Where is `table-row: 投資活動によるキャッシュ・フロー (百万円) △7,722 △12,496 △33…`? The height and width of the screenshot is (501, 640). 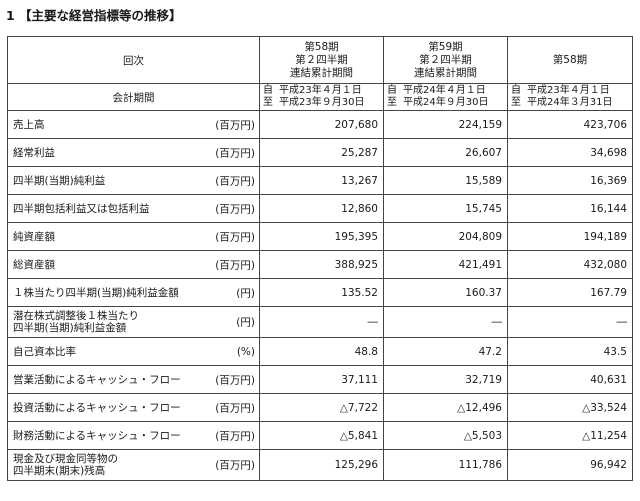
table-row: 投資活動によるキャッシュ・フロー (百万円) △7,722 △12,496 △33… is located at coordinates (320, 407).